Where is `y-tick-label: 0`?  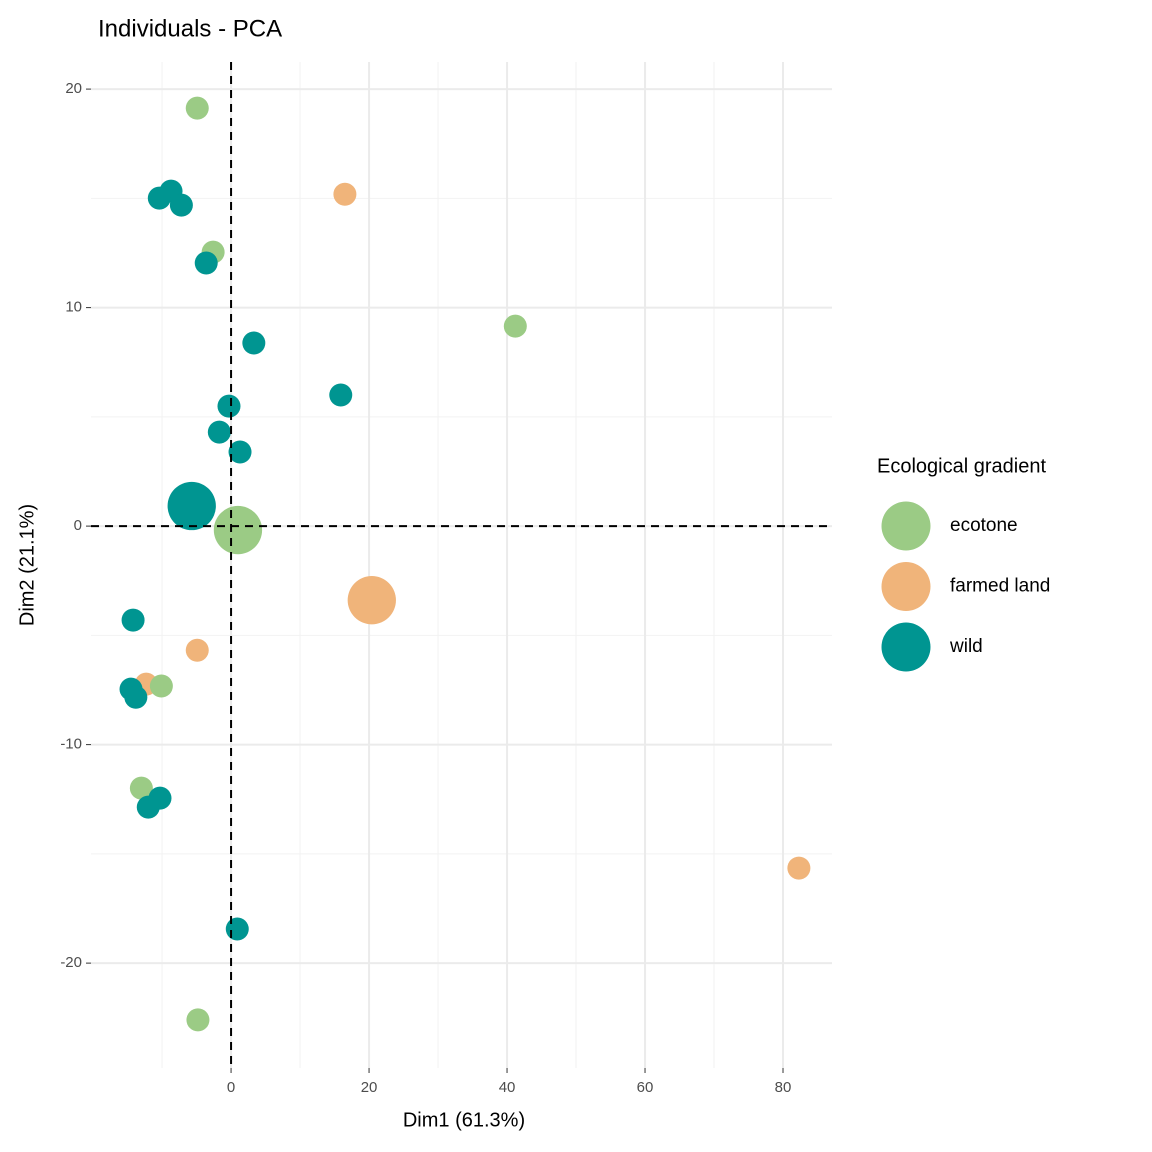 y-tick-label: 0 is located at coordinates (78, 525).